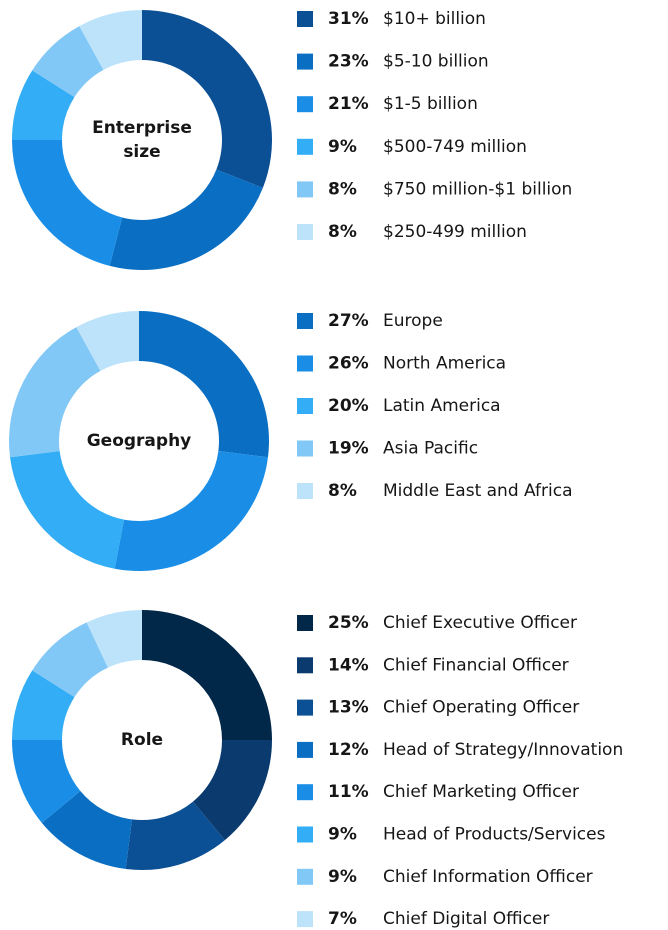 The height and width of the screenshot is (930, 668). Describe the element at coordinates (481, 792) in the screenshot. I see `legend-label: Chief Marketing Officer` at that location.